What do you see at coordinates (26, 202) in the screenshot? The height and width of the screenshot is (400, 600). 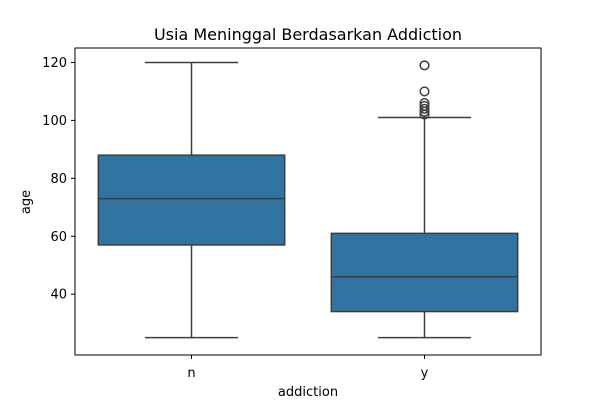 I see `y-axis-label: age` at bounding box center [26, 202].